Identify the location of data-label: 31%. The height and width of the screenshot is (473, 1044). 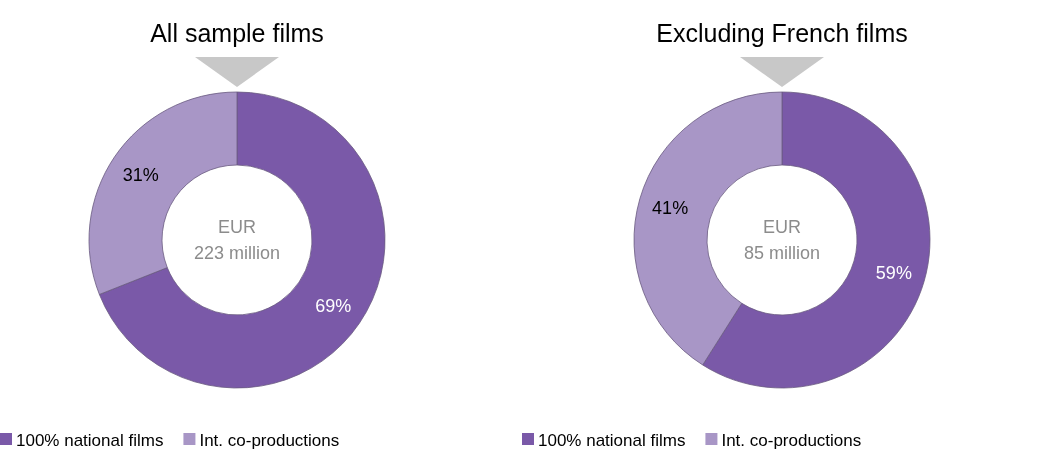
(140, 174).